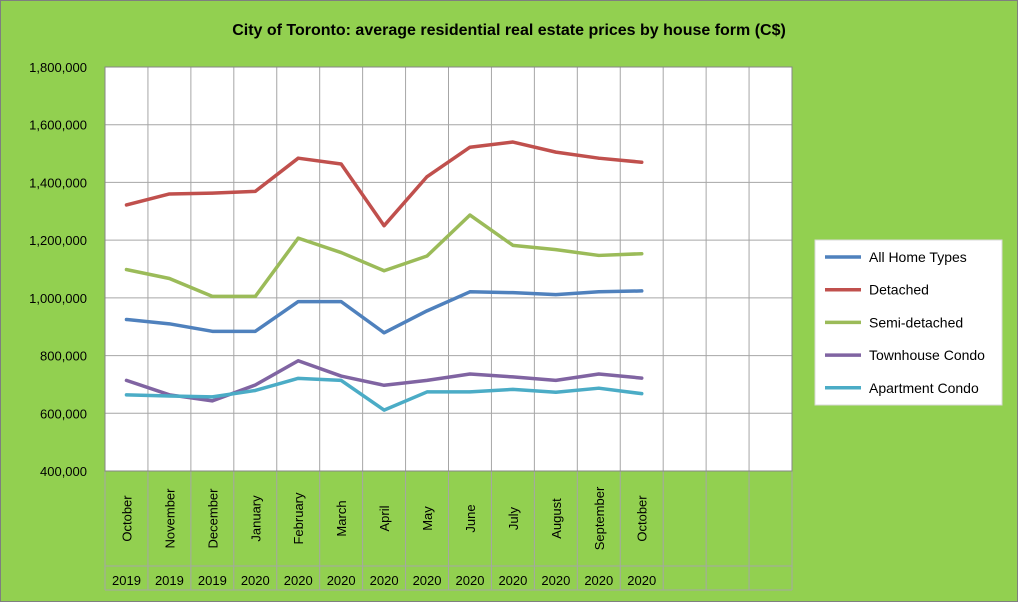 Image resolution: width=1018 pixels, height=602 pixels. Describe the element at coordinates (58, 240) in the screenshot. I see `y-tick-label: 1,200,000` at that location.